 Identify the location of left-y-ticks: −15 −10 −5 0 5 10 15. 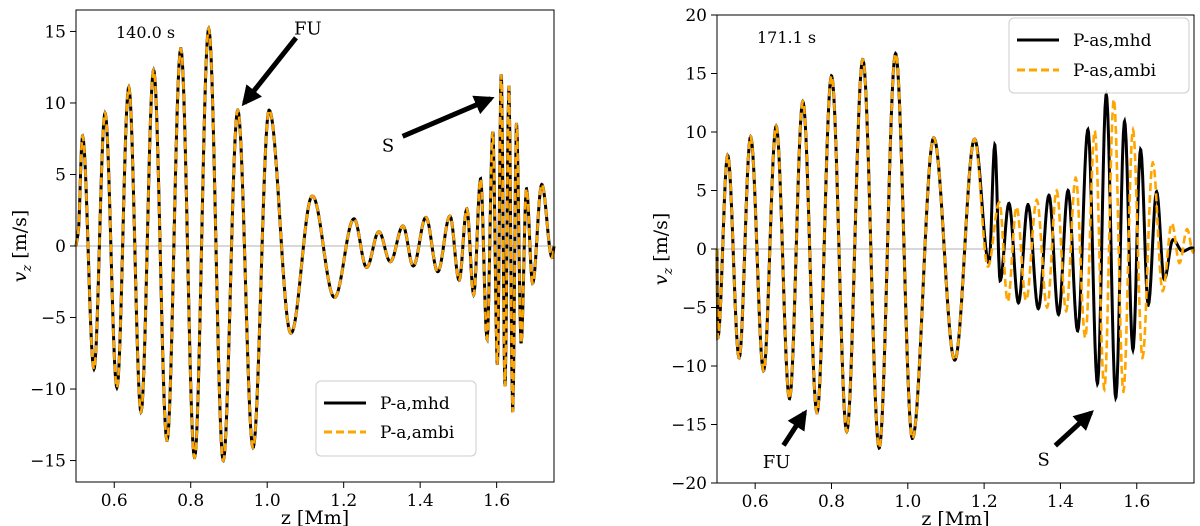
(53, 247).